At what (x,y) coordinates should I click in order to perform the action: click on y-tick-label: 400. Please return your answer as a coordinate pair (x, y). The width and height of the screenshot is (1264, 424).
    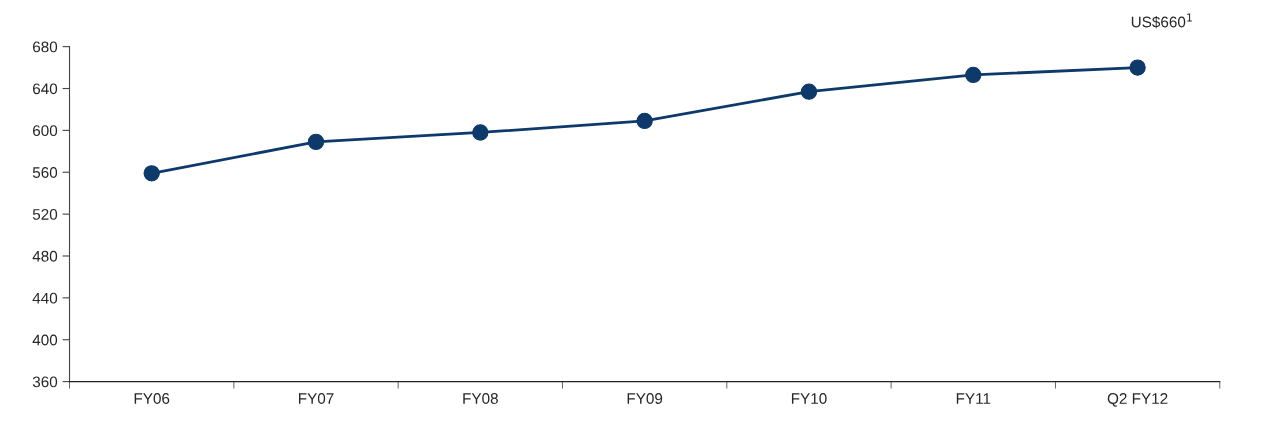
    Looking at the image, I should click on (45, 340).